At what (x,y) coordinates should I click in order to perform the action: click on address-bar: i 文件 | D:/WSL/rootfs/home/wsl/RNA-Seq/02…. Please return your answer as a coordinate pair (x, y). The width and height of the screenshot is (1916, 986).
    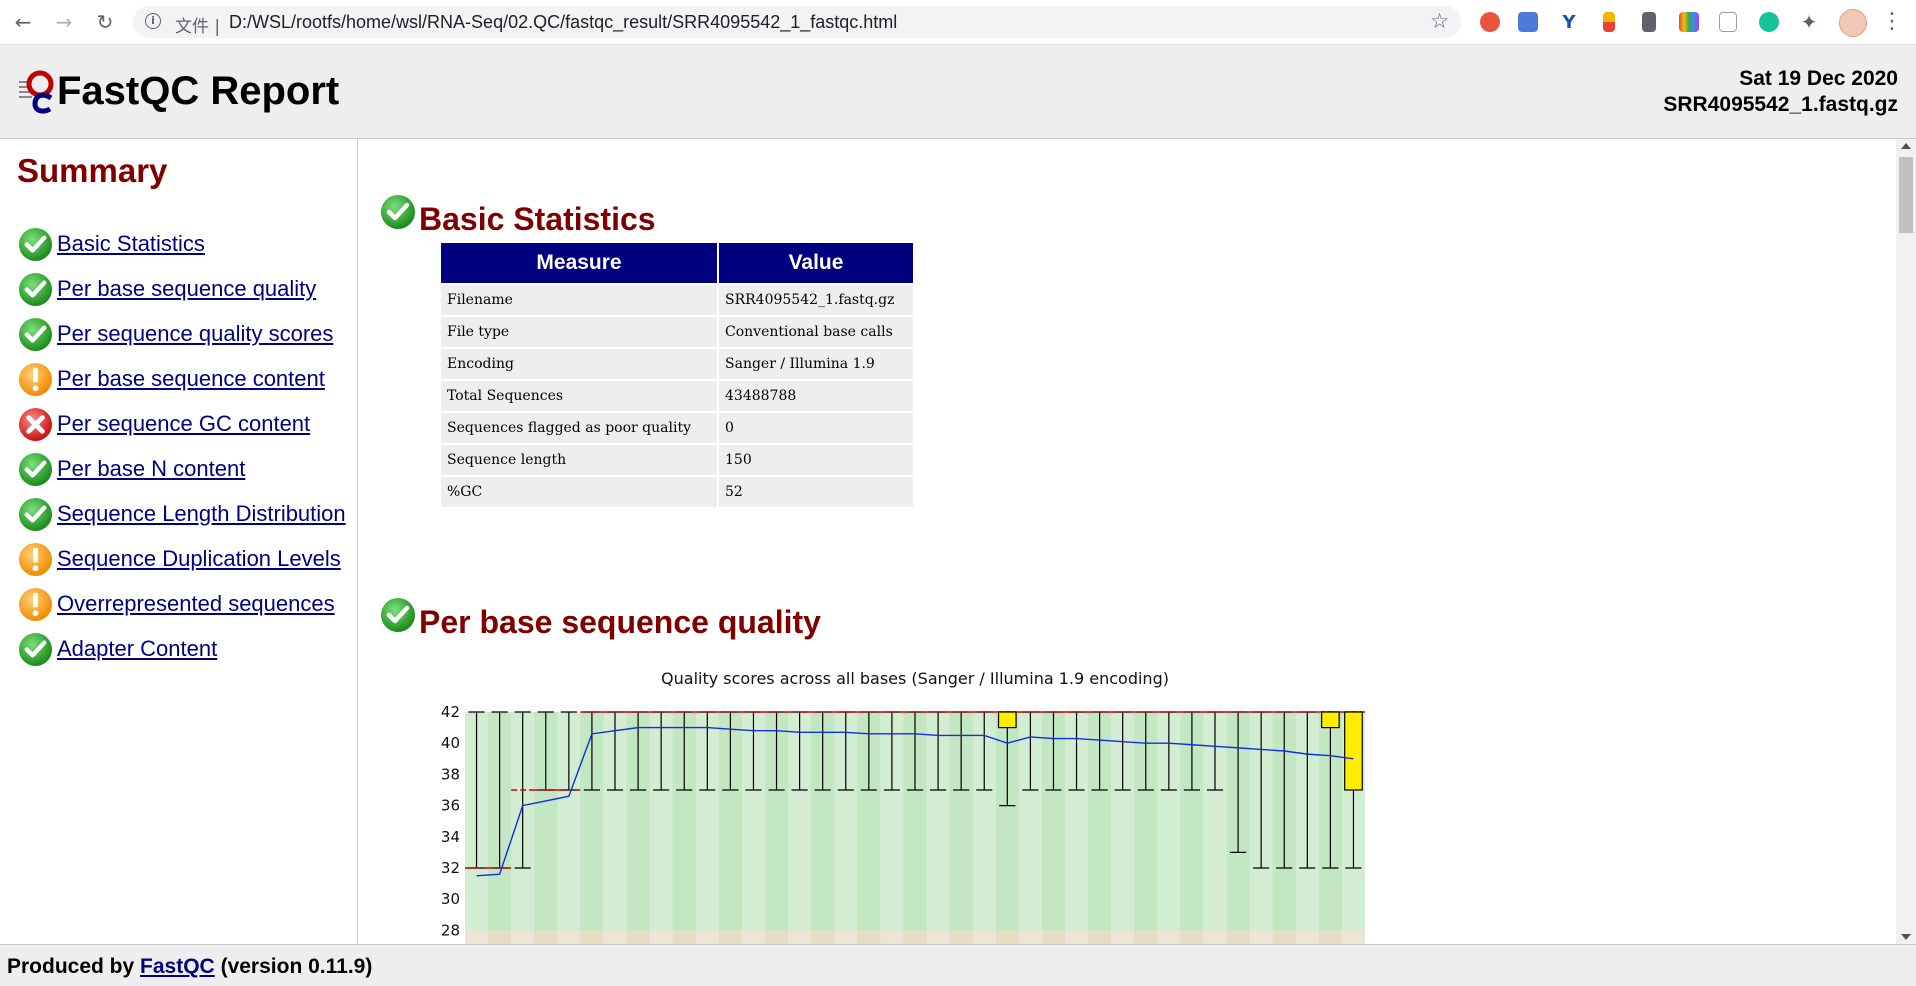
    Looking at the image, I should click on (797, 22).